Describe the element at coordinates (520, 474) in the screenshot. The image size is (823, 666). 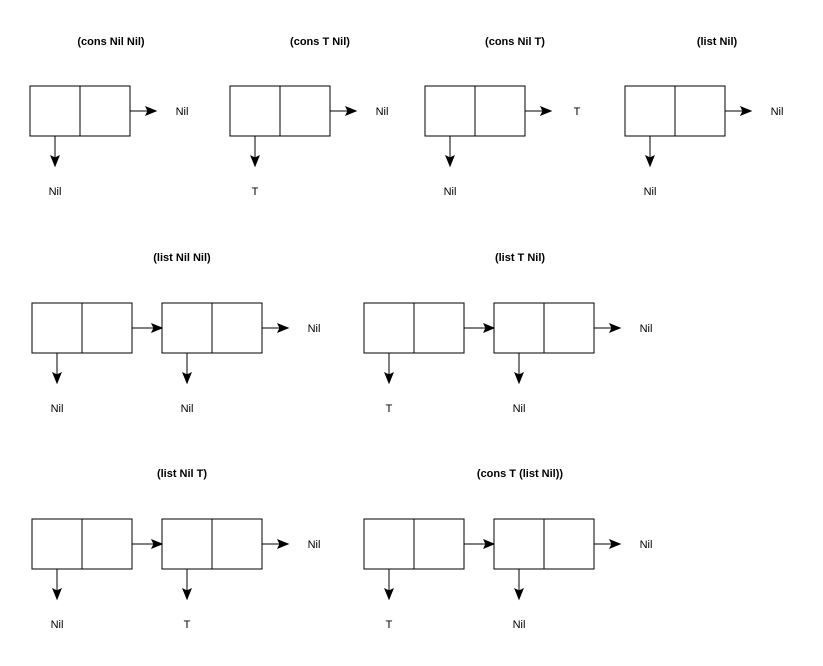
I see `diagram-title: (cons T (list Nil))` at that location.